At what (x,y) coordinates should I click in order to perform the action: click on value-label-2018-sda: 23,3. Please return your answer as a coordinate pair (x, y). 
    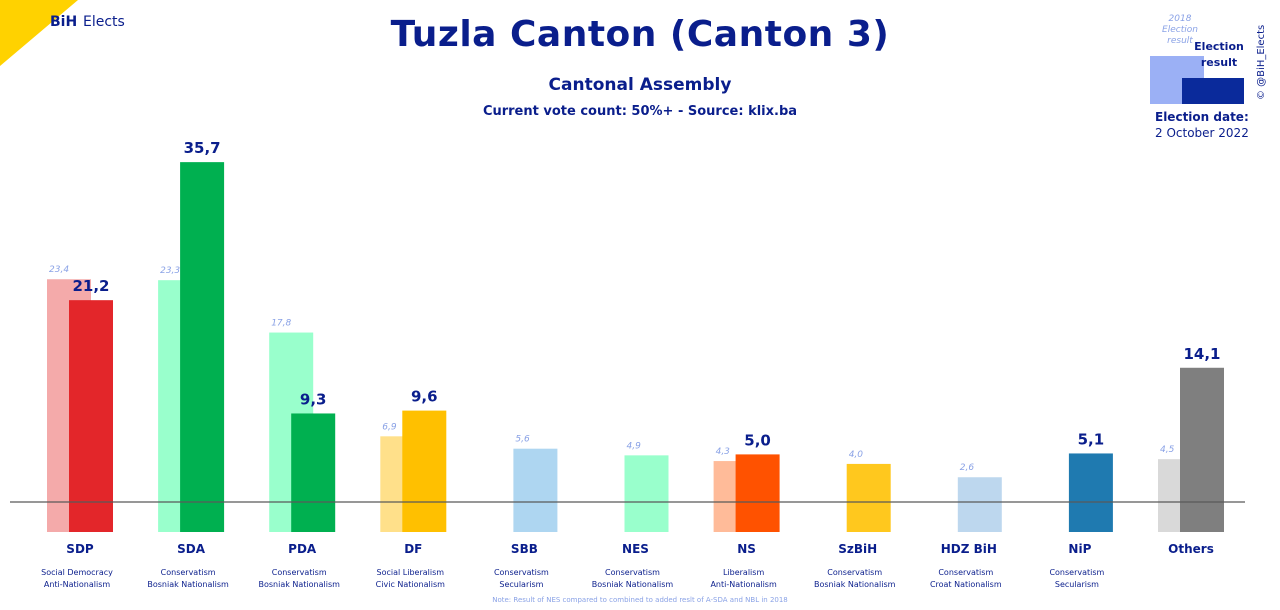
    Looking at the image, I should click on (170, 271).